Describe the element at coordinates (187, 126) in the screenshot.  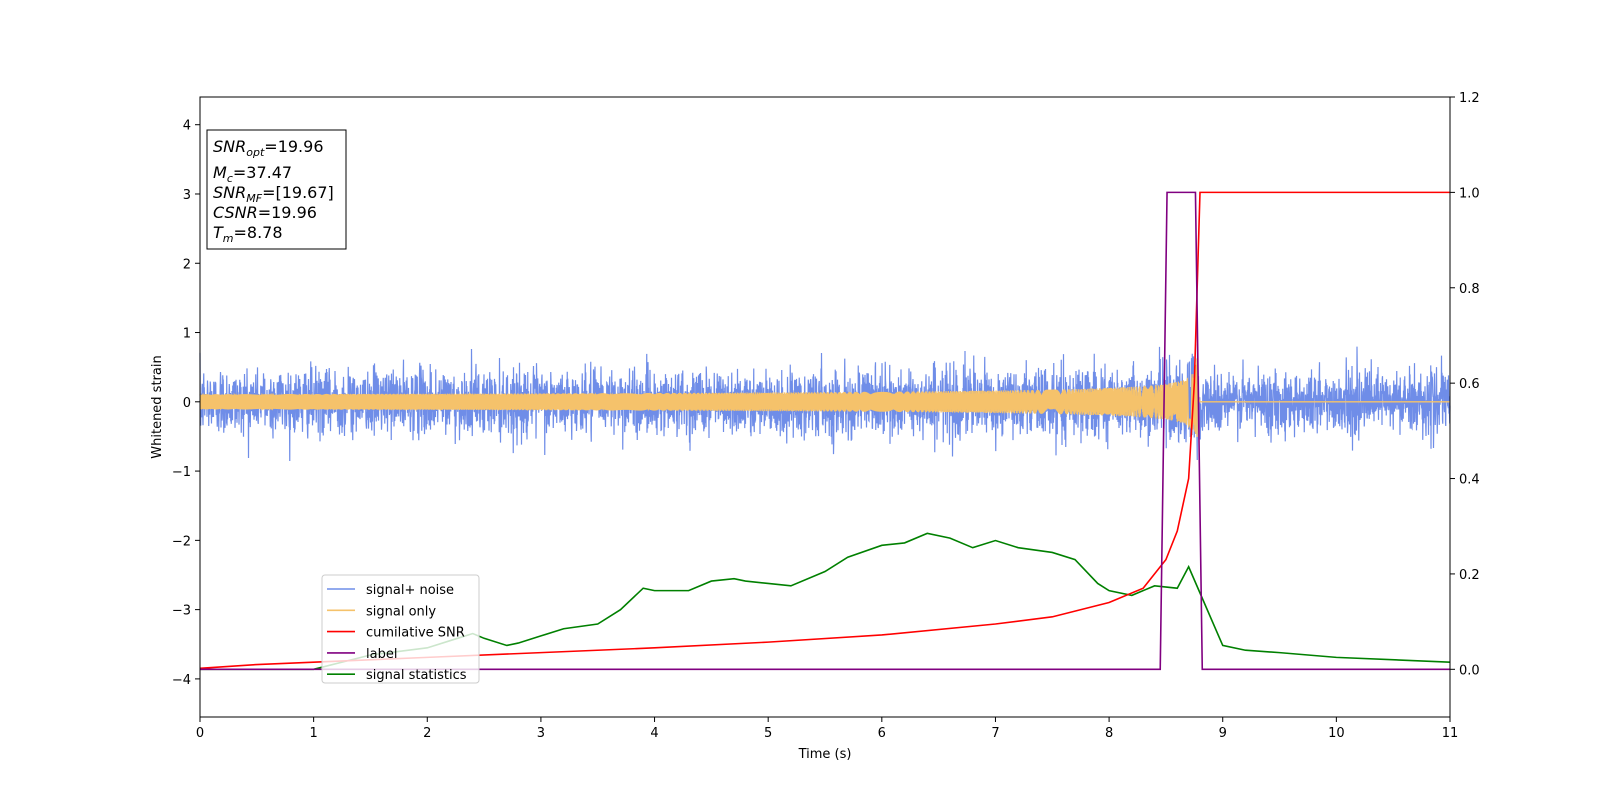
I see `y-left-tick-label: 4` at that location.